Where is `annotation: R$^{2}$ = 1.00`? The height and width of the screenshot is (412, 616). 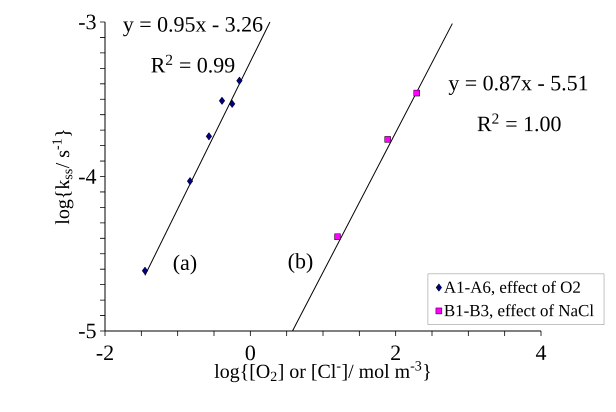
annotation: R$^{2}$ = 1.00 is located at coordinates (519, 122).